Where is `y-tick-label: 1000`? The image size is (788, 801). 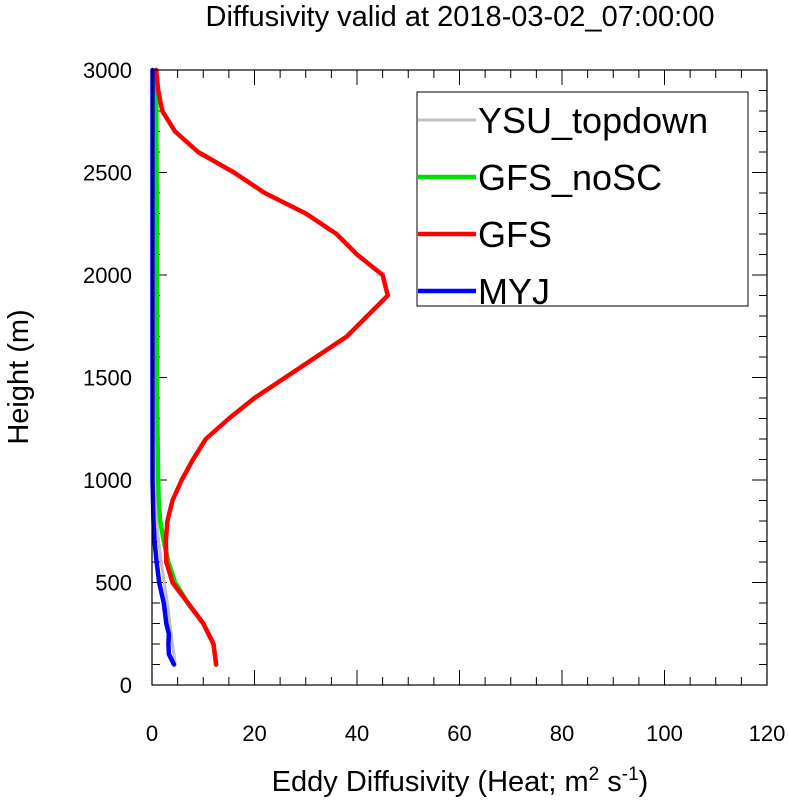
y-tick-label: 1000 is located at coordinates (107, 480).